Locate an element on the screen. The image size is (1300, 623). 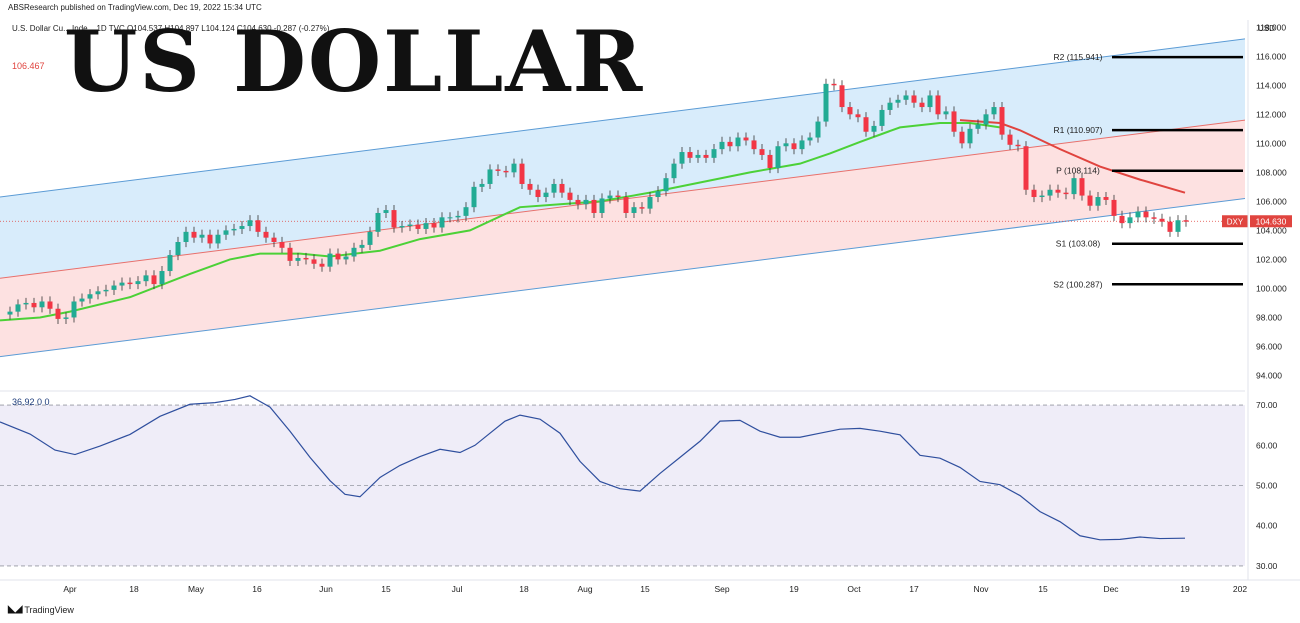
rsi-tick-label: 50.00 is located at coordinates (1267, 486).